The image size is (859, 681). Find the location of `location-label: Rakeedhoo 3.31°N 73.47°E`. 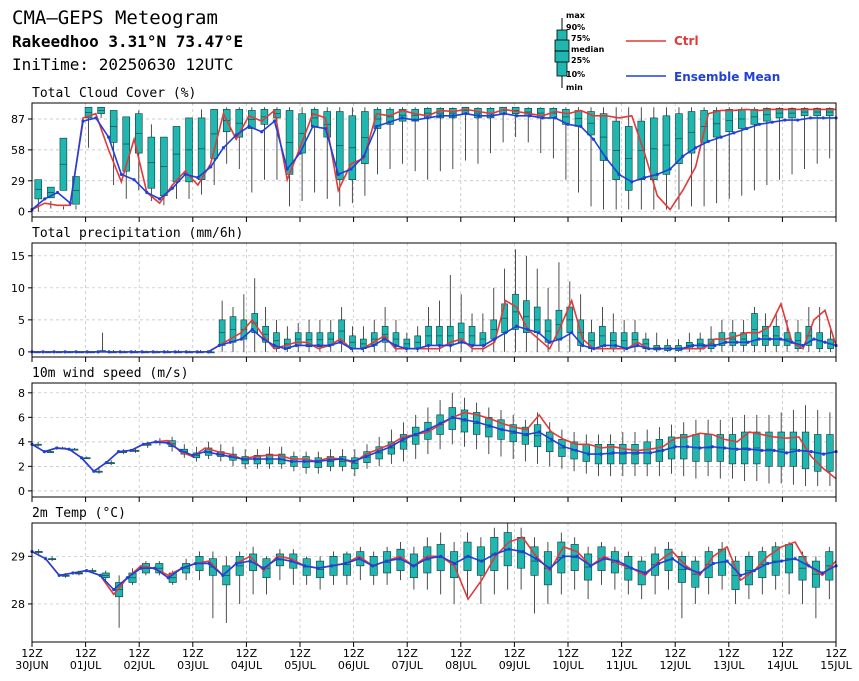

location-label: Rakeedhoo 3.31°N 73.47°E is located at coordinates (128, 41).